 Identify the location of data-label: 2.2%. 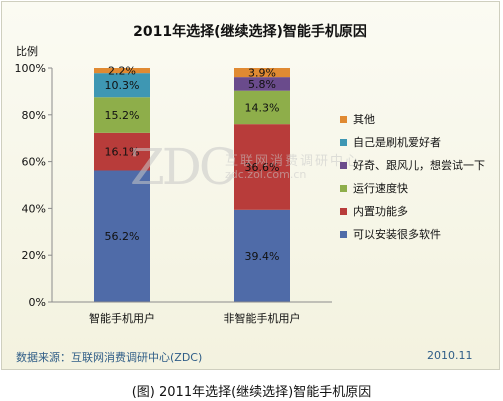
(122, 71).